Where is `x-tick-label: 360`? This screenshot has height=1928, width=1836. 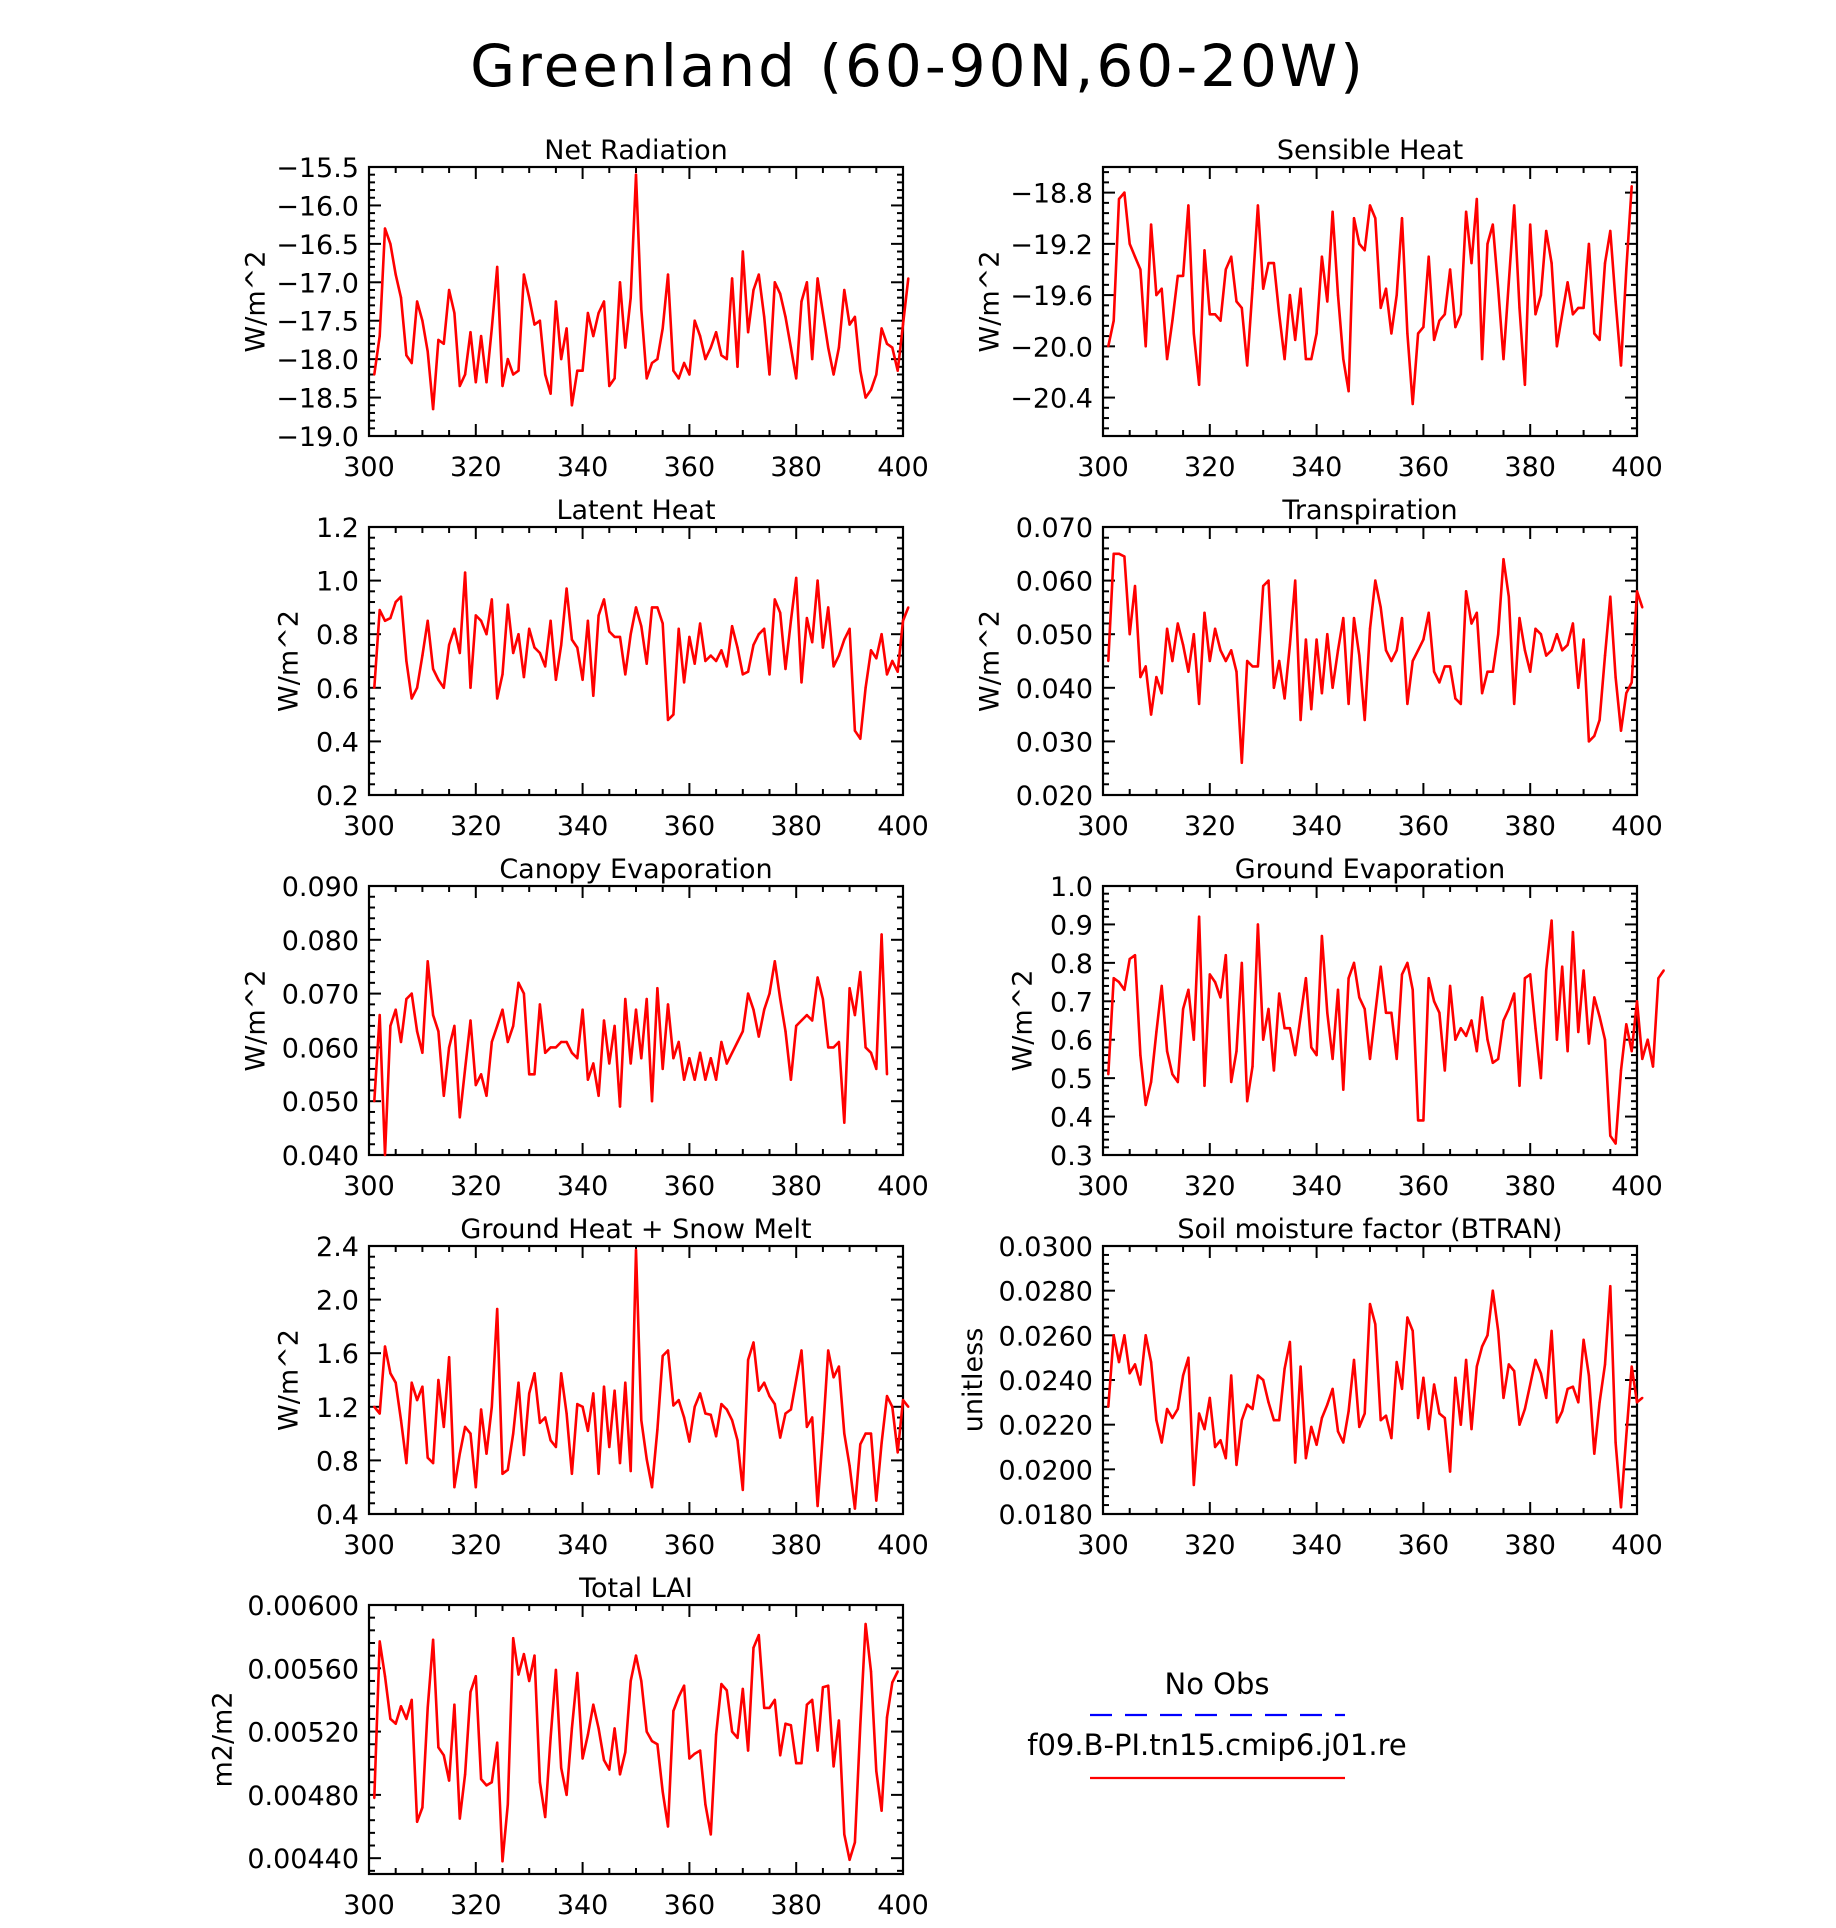 x-tick-label: 360 is located at coordinates (690, 1905).